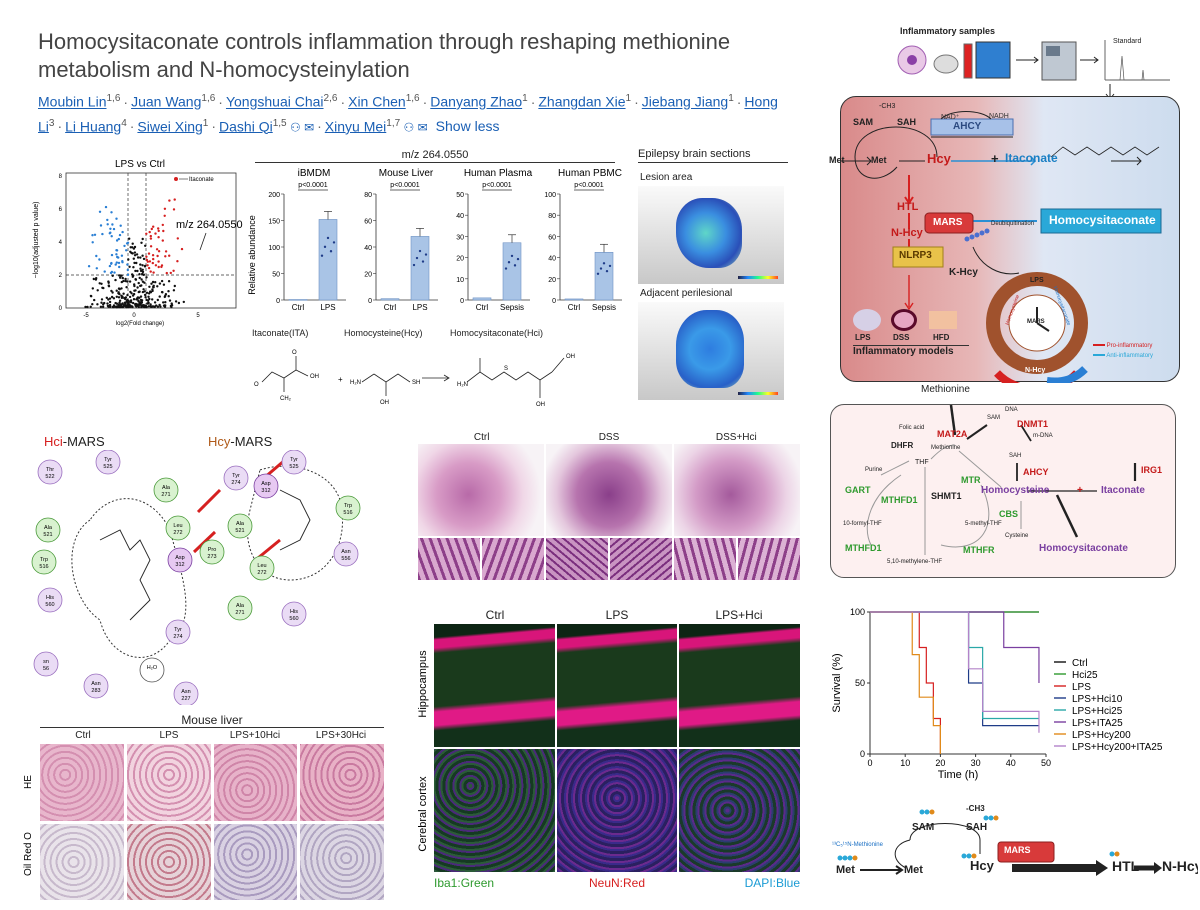 This screenshot has height=910, width=1200. I want to click on author-link: Danyang Zhao, so click(476, 101).